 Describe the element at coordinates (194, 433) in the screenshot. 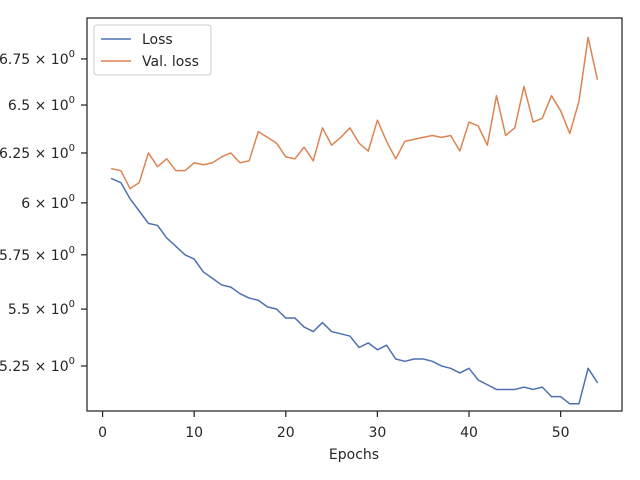

I see `x-tick-label: 10` at that location.